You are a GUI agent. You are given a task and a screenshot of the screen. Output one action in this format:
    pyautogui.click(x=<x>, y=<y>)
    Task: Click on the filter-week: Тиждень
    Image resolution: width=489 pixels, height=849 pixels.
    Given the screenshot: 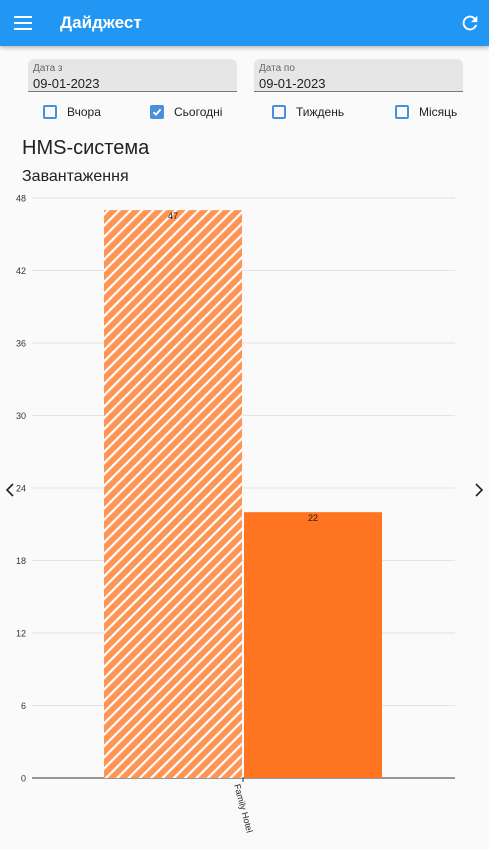 What is the action you would take?
    pyautogui.click(x=308, y=112)
    